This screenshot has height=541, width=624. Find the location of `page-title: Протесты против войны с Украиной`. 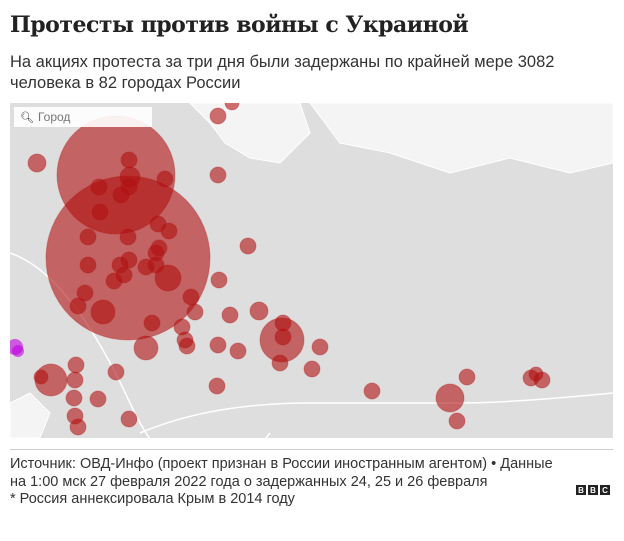

page-title: Протесты против войны с Украиной is located at coordinates (239, 25).